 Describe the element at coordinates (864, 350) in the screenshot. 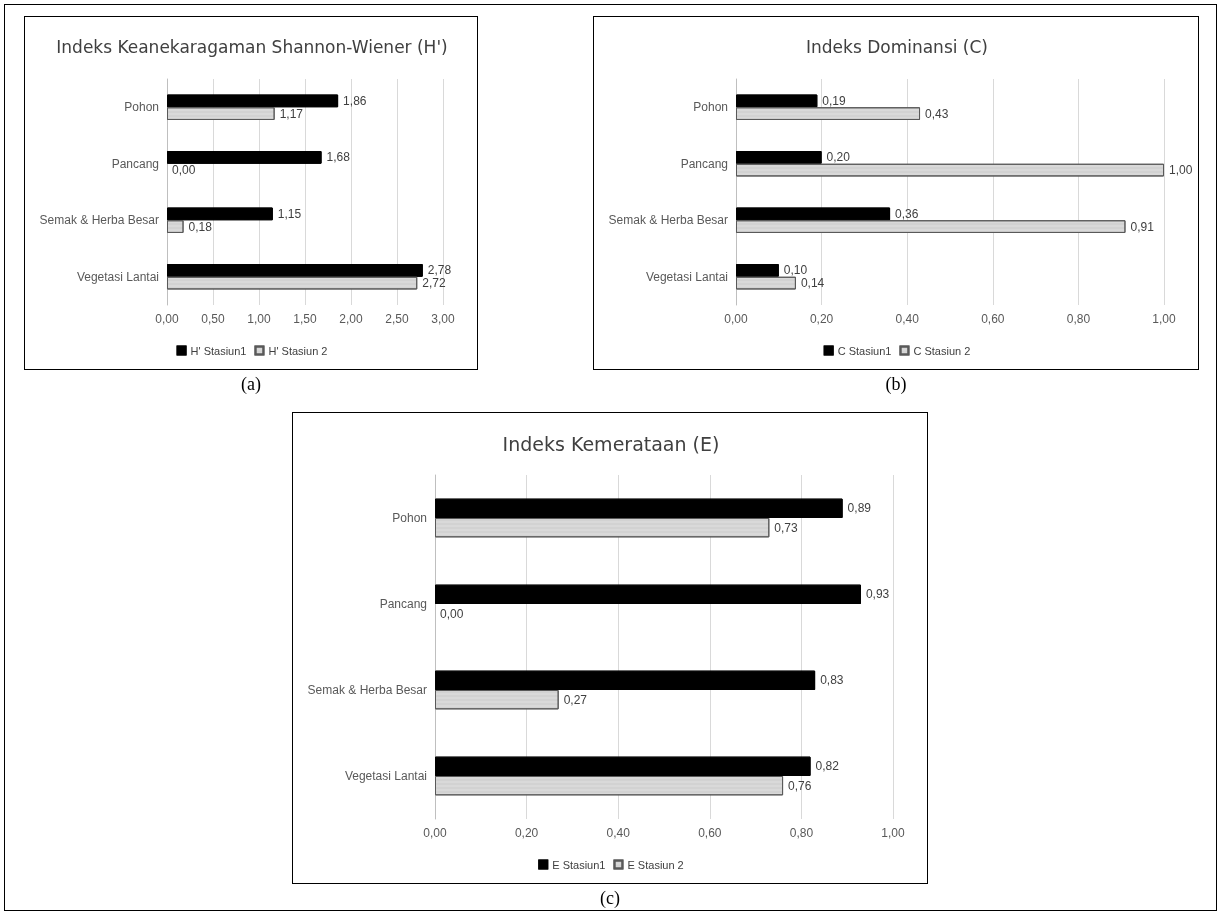

I see `legend-label: C Stasiun1` at that location.